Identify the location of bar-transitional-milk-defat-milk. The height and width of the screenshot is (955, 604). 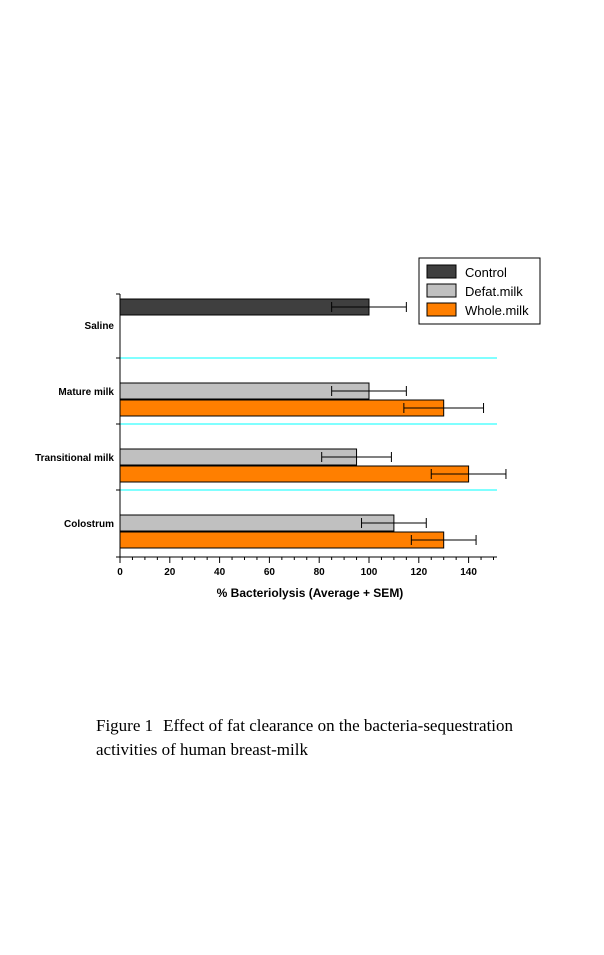
(238, 457).